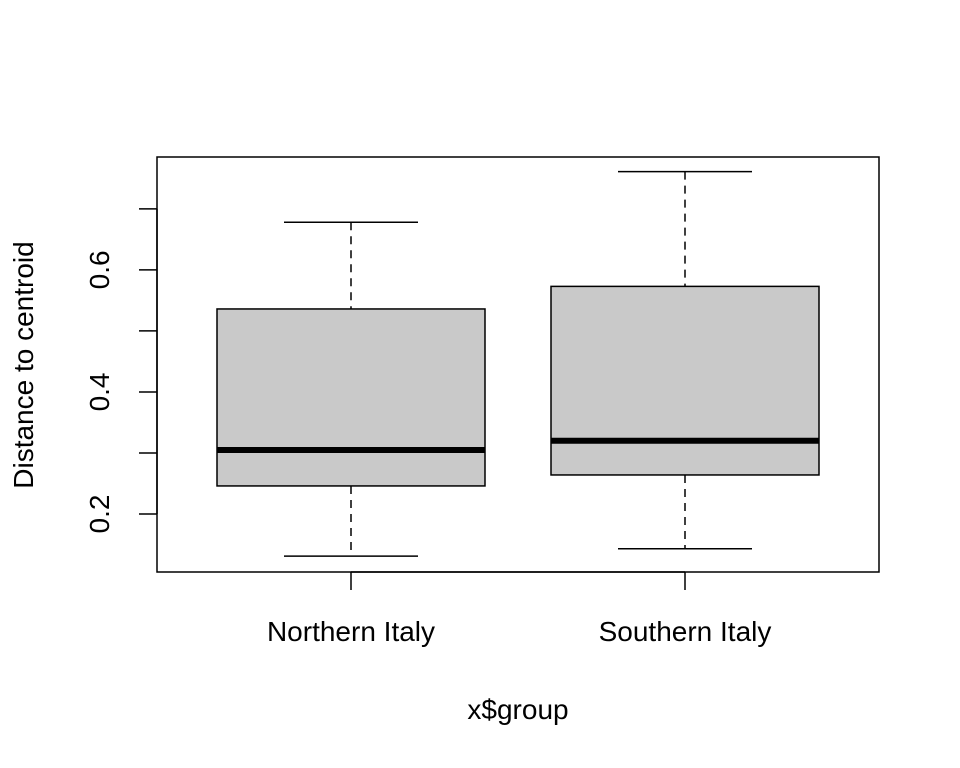  Describe the element at coordinates (685, 631) in the screenshot. I see `x-tick-label: Southern Italy` at that location.